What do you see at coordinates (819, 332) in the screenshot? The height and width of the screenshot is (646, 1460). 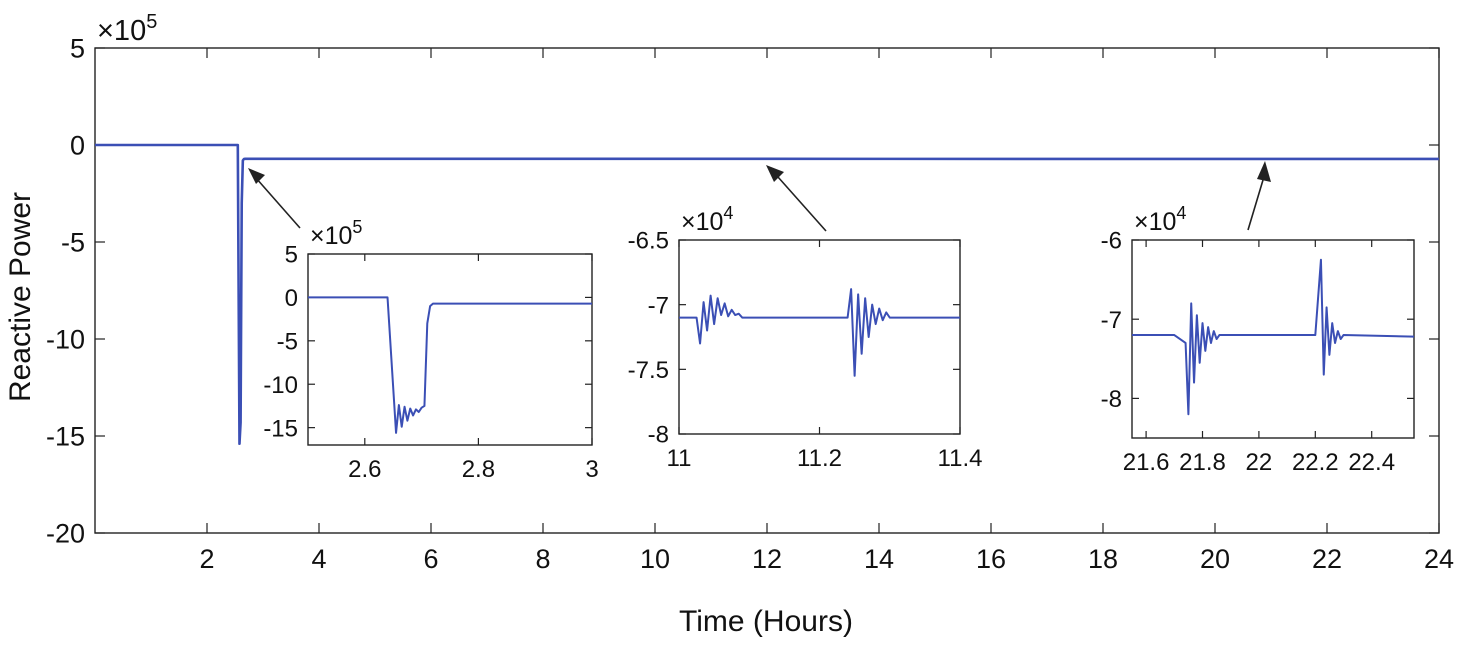 I see `inset-2-series-line` at bounding box center [819, 332].